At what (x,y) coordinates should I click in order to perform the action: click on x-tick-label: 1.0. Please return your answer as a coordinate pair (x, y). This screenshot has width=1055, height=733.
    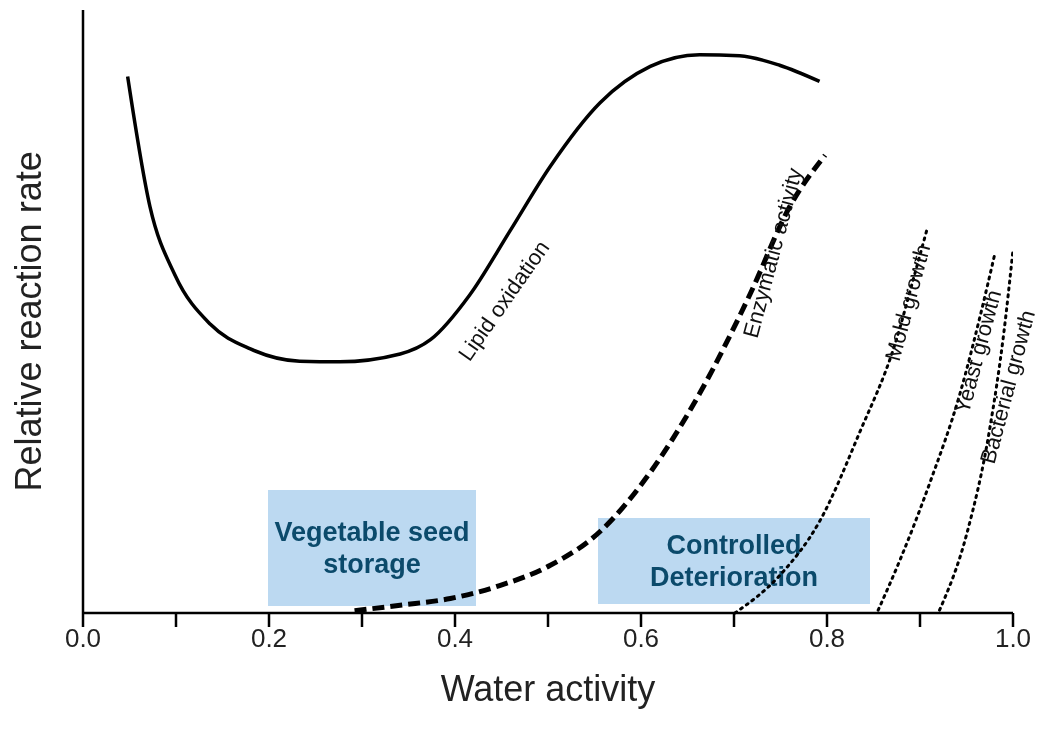
    Looking at the image, I should click on (1013, 638).